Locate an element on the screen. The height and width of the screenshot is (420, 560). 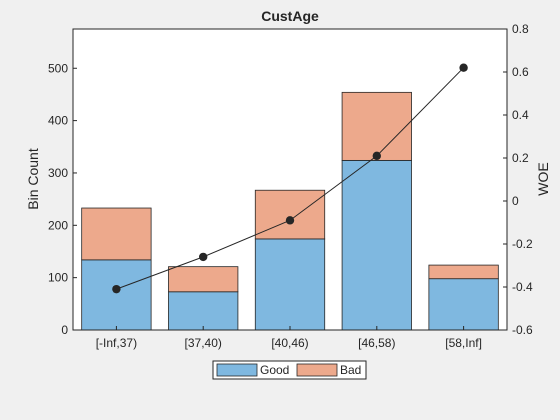
legend-swatch-good is located at coordinates (237, 370).